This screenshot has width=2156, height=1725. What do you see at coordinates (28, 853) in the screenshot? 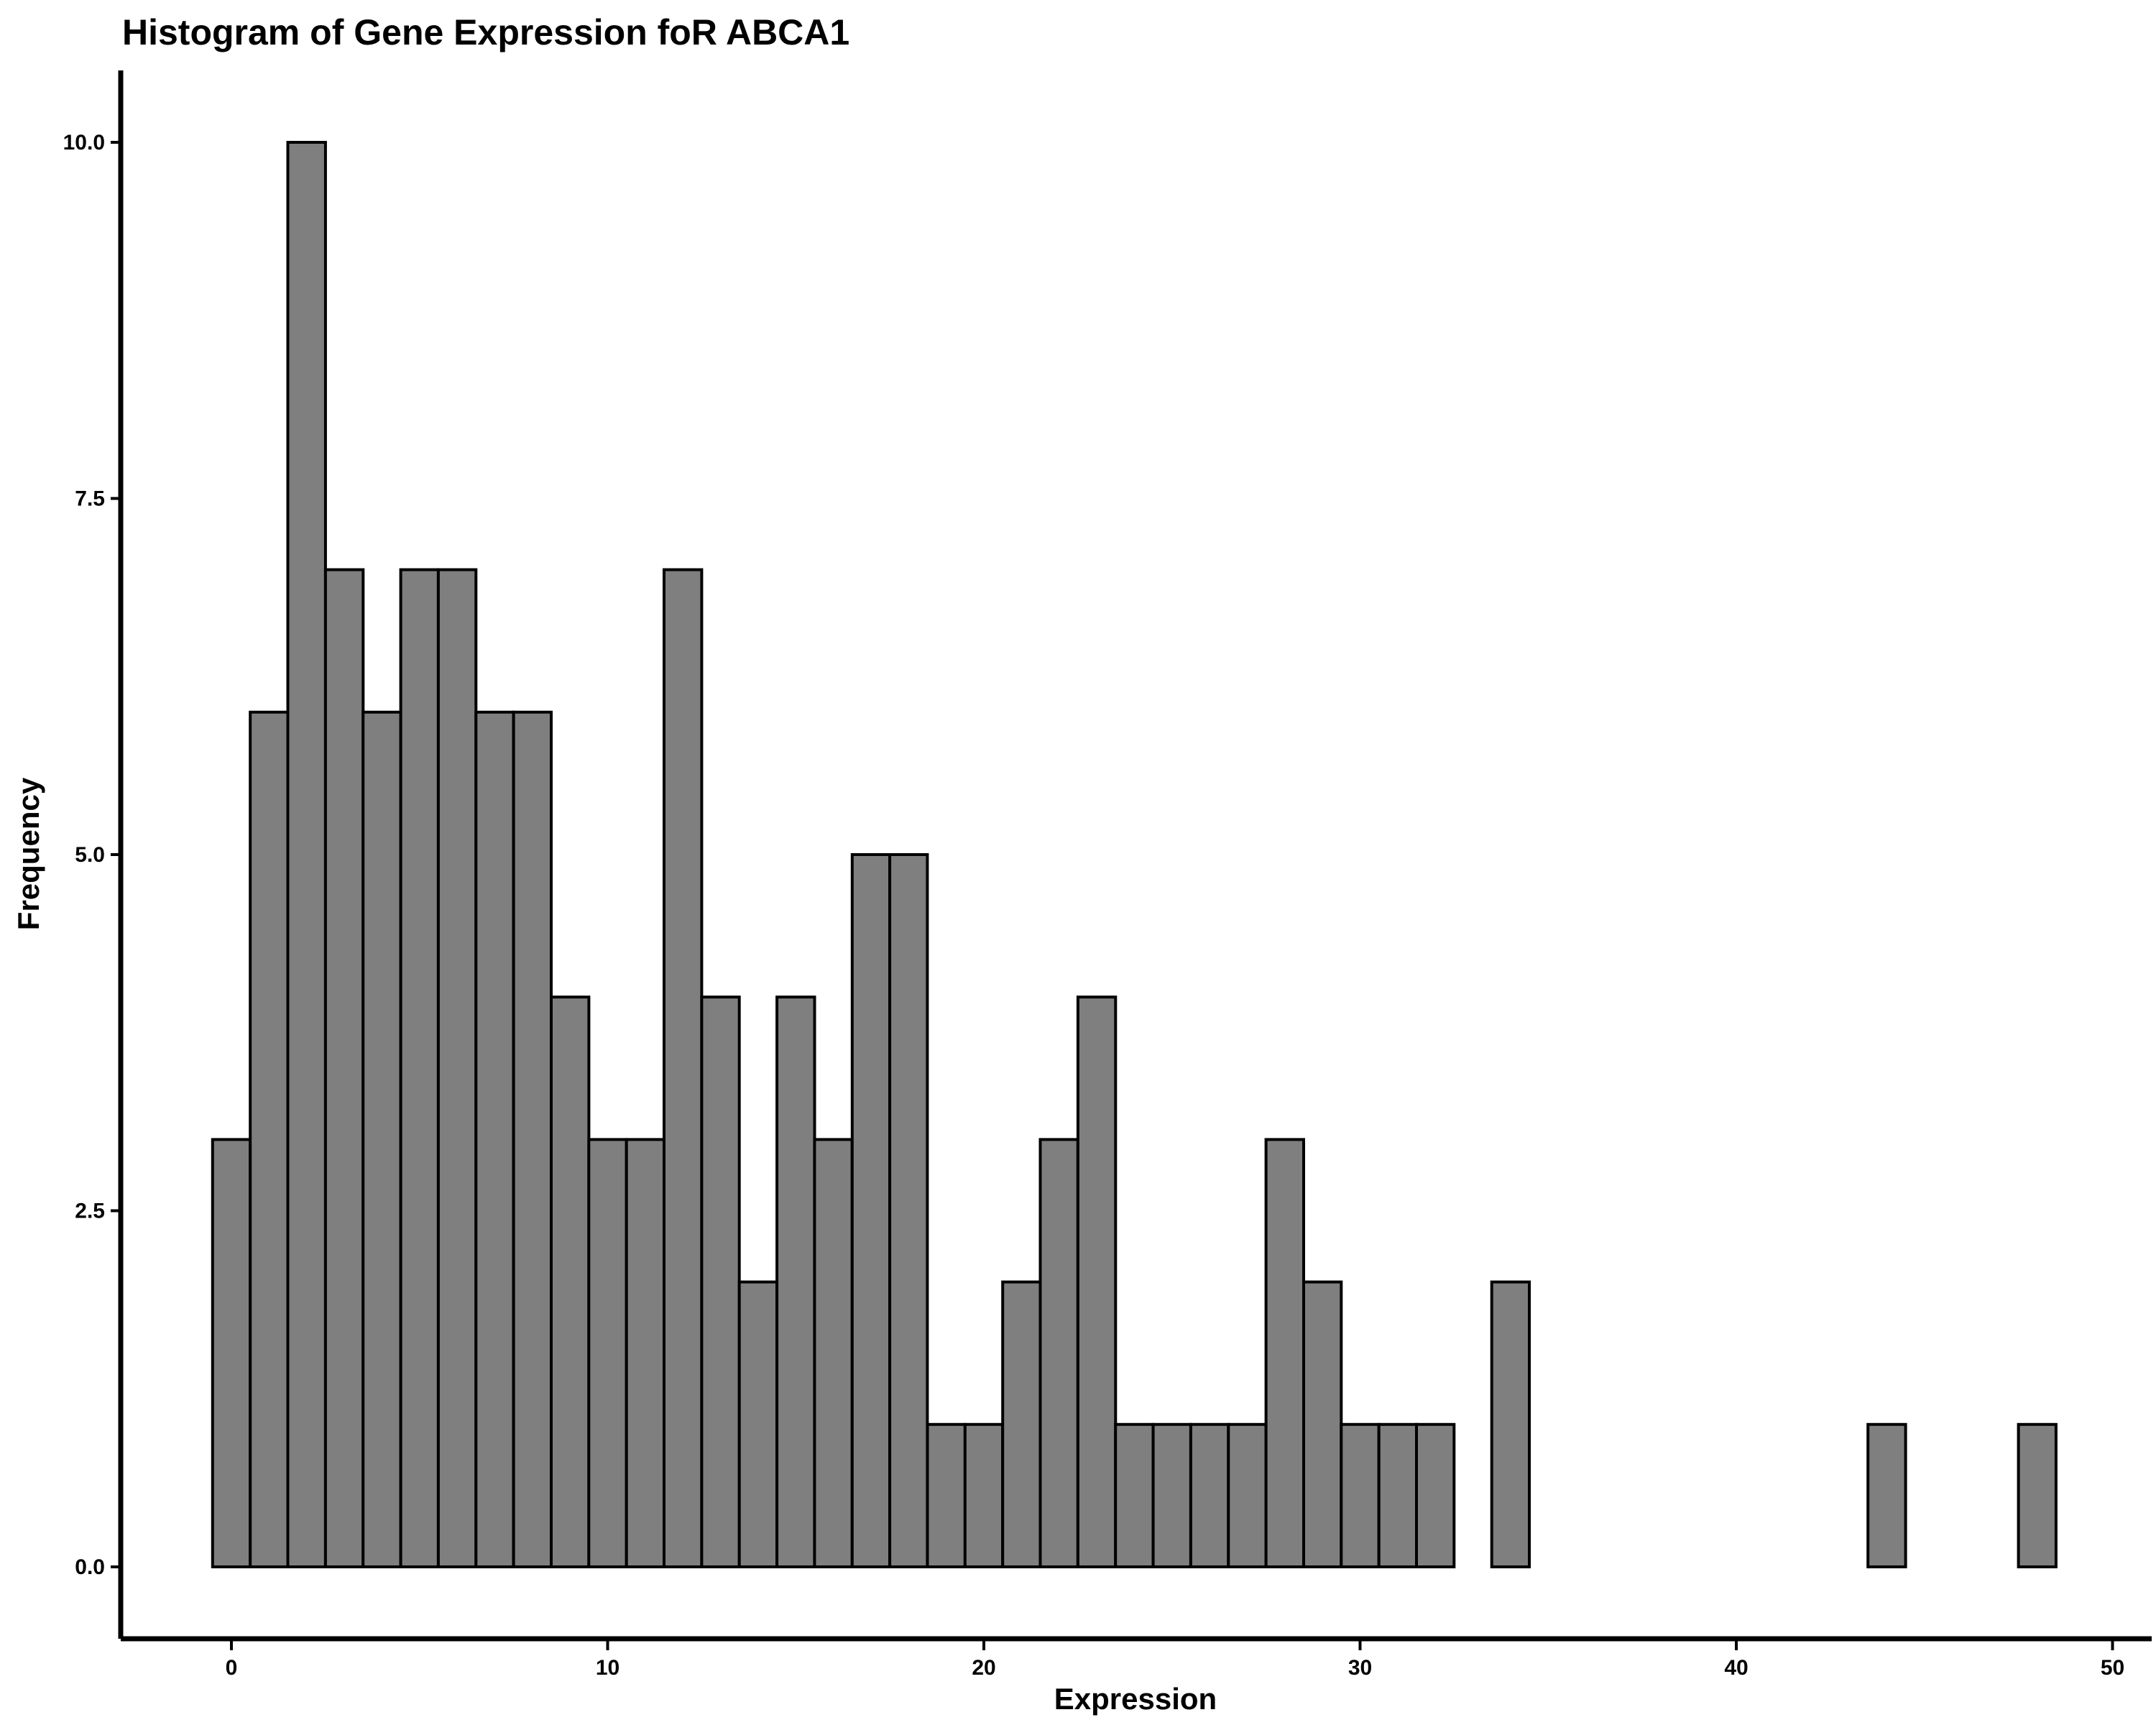
I see `y-axis-label: Frequency` at bounding box center [28, 853].